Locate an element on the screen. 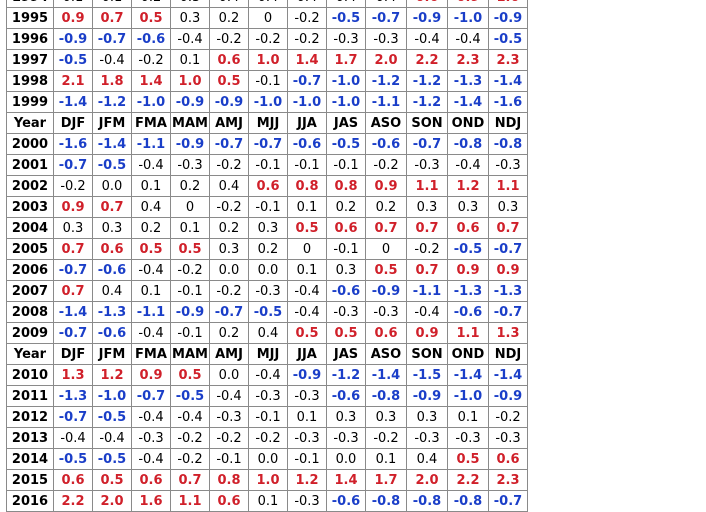 The height and width of the screenshot is (512, 706). year-cell: 2001 is located at coordinates (30, 165).